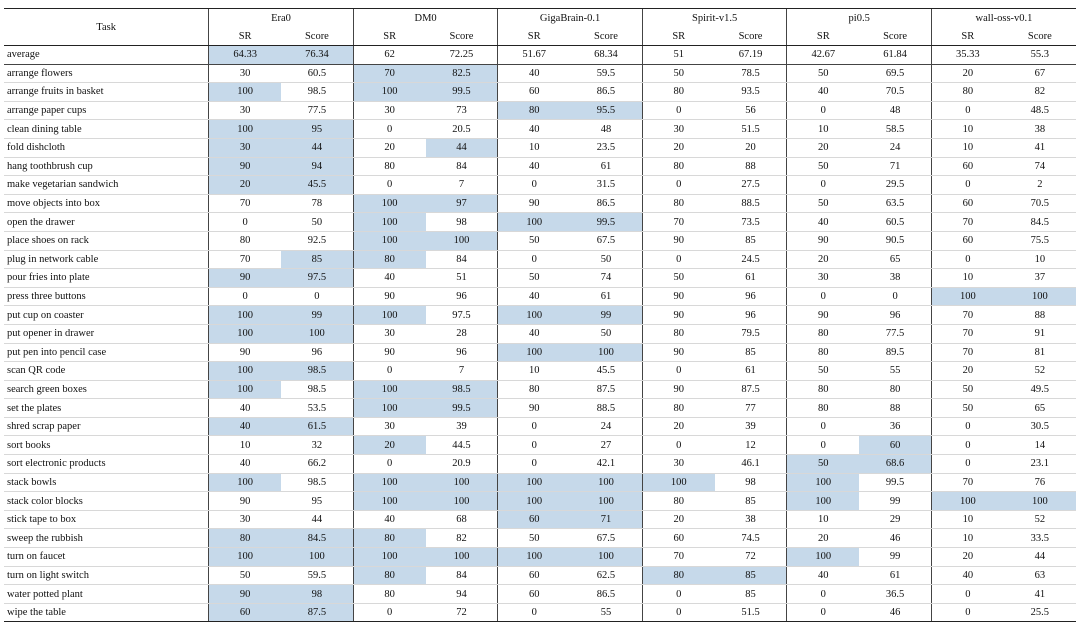  I want to click on score-cell: 51, so click(461, 278).